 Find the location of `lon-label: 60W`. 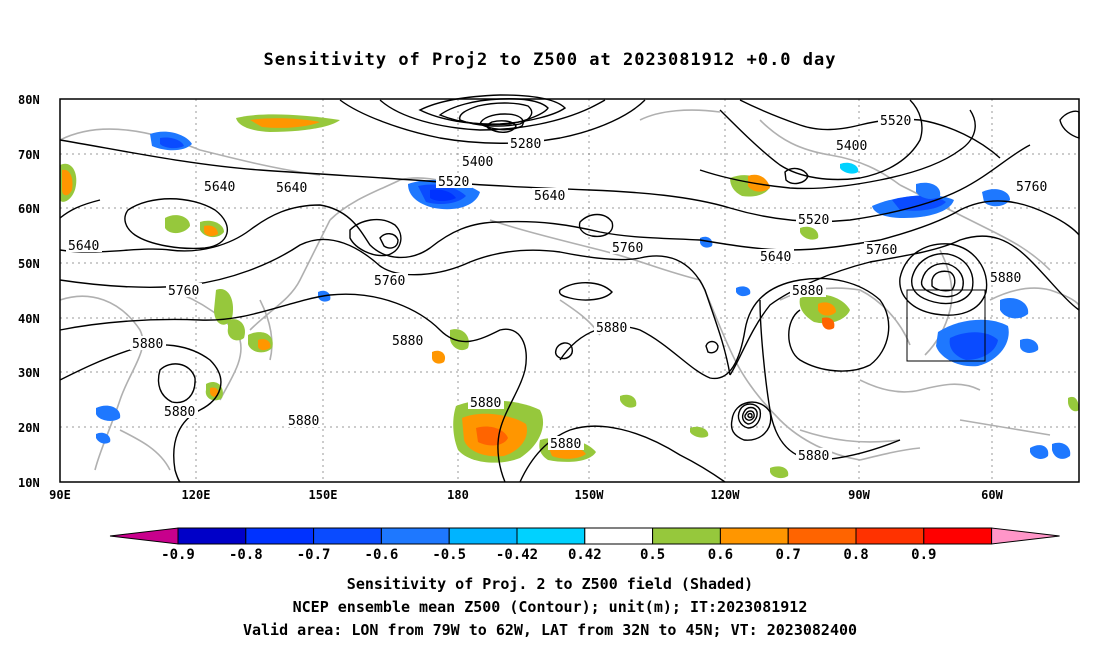

lon-label: 60W is located at coordinates (992, 495).